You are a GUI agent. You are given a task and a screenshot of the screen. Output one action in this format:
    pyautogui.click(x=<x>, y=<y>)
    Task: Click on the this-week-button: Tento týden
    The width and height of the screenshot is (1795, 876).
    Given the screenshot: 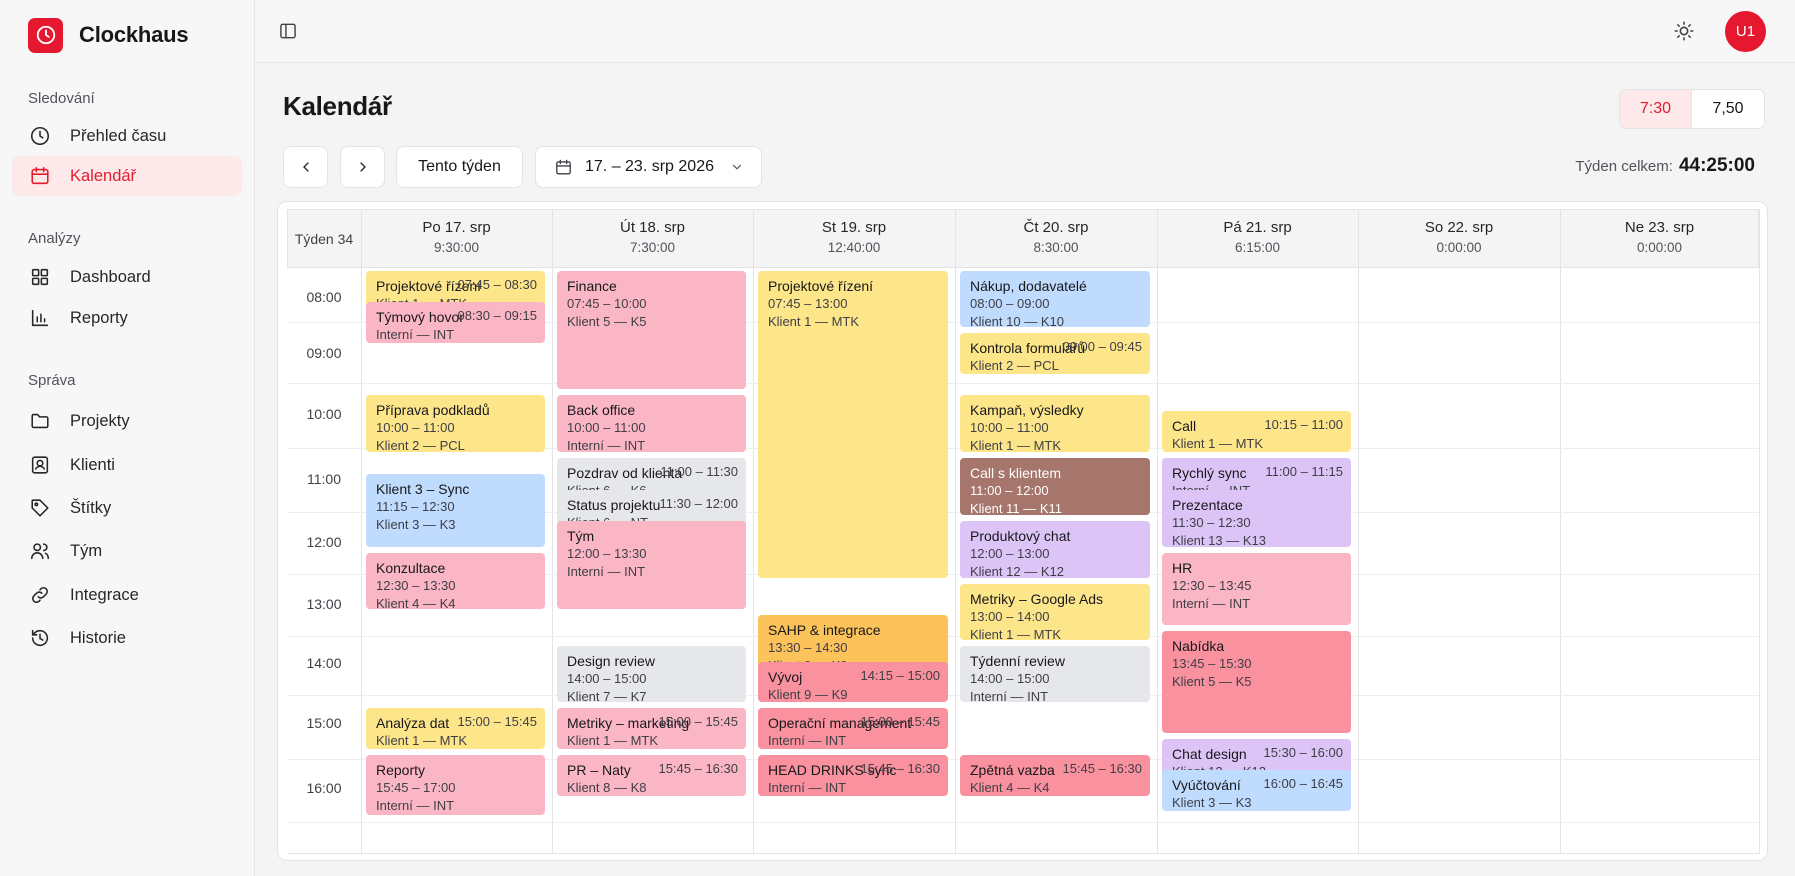 What is the action you would take?
    pyautogui.click(x=459, y=167)
    